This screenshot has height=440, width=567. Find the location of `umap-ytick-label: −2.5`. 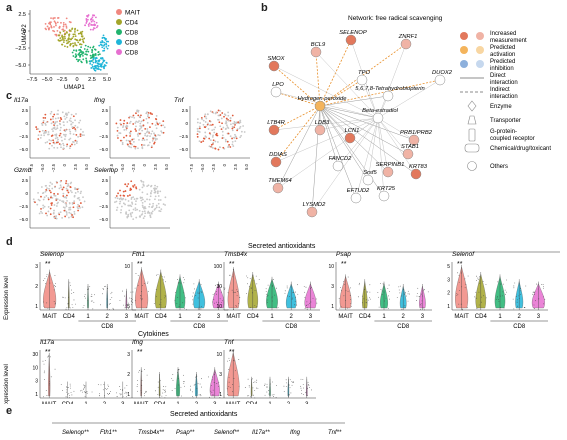

umap-ytick-label: −2.5 is located at coordinates (20, 49).